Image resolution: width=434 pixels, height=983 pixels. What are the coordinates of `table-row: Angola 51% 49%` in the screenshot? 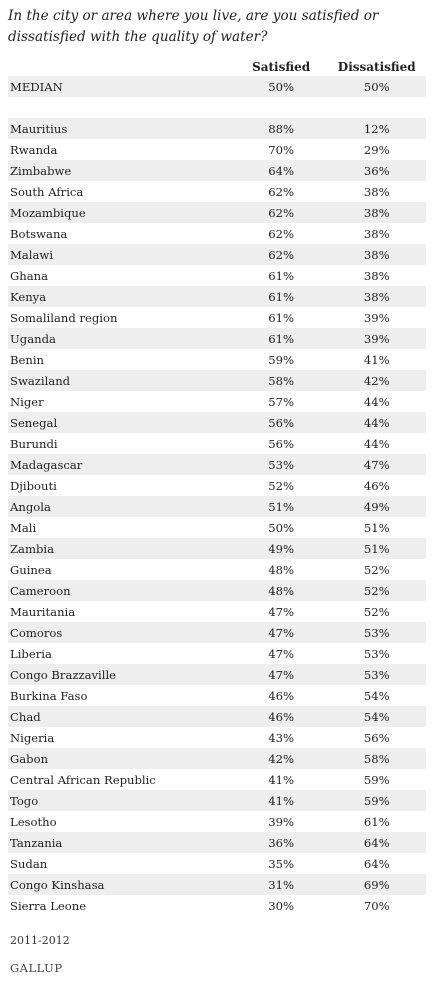 It's located at (217, 506).